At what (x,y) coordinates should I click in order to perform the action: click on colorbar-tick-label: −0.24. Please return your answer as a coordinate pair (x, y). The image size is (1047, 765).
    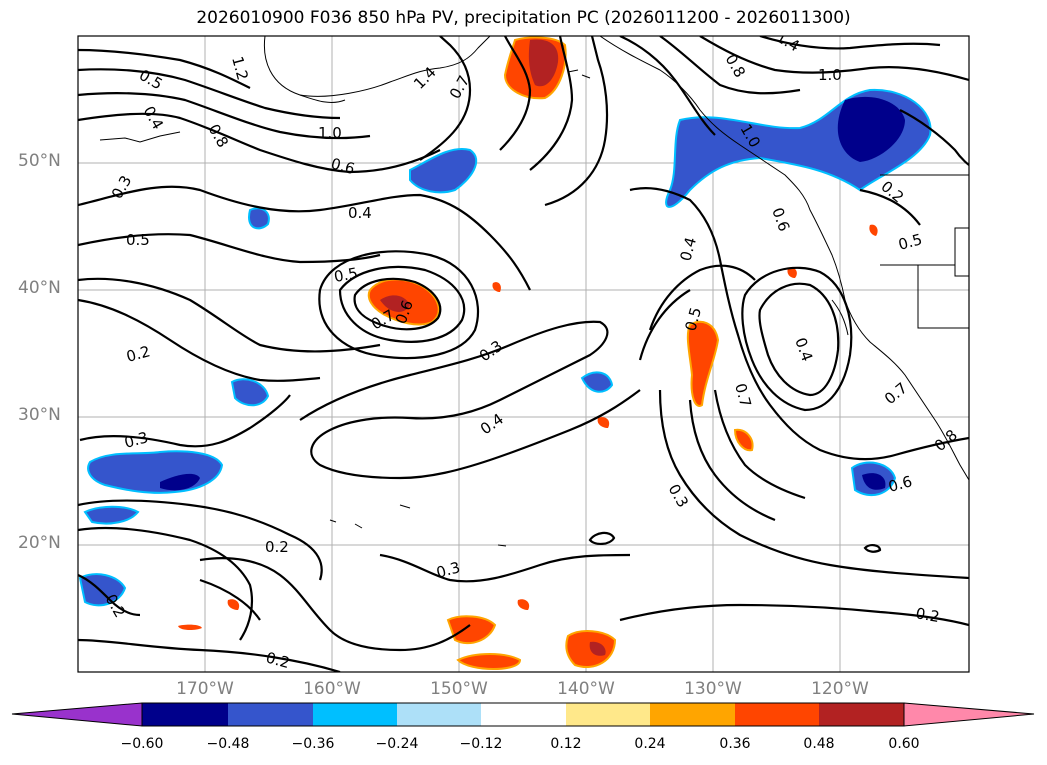
    Looking at the image, I should click on (397, 744).